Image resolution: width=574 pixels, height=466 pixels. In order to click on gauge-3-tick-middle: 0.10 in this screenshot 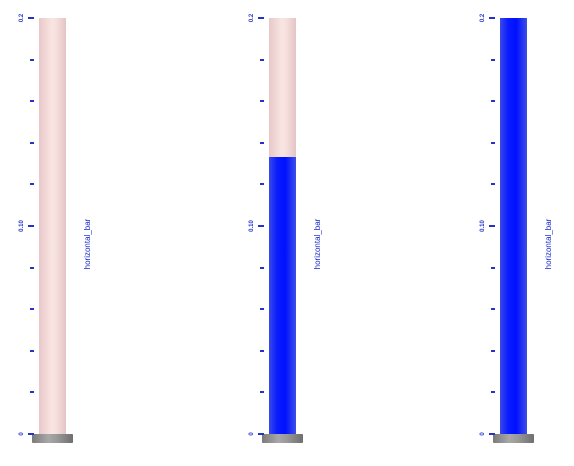, I will do `click(483, 226)`.